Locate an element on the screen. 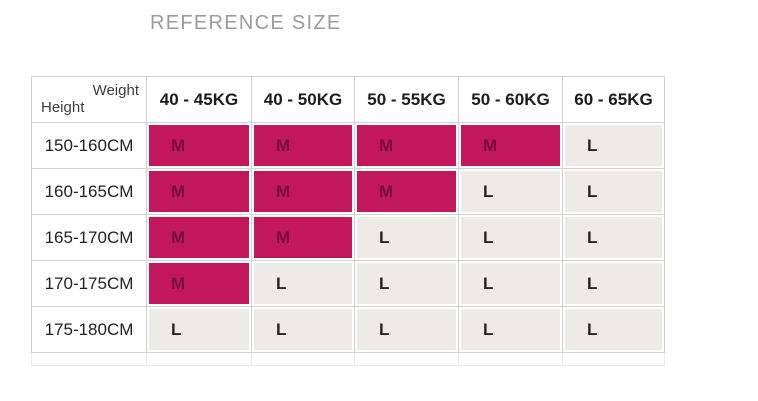  corner-height-label: Height is located at coordinates (63, 107).